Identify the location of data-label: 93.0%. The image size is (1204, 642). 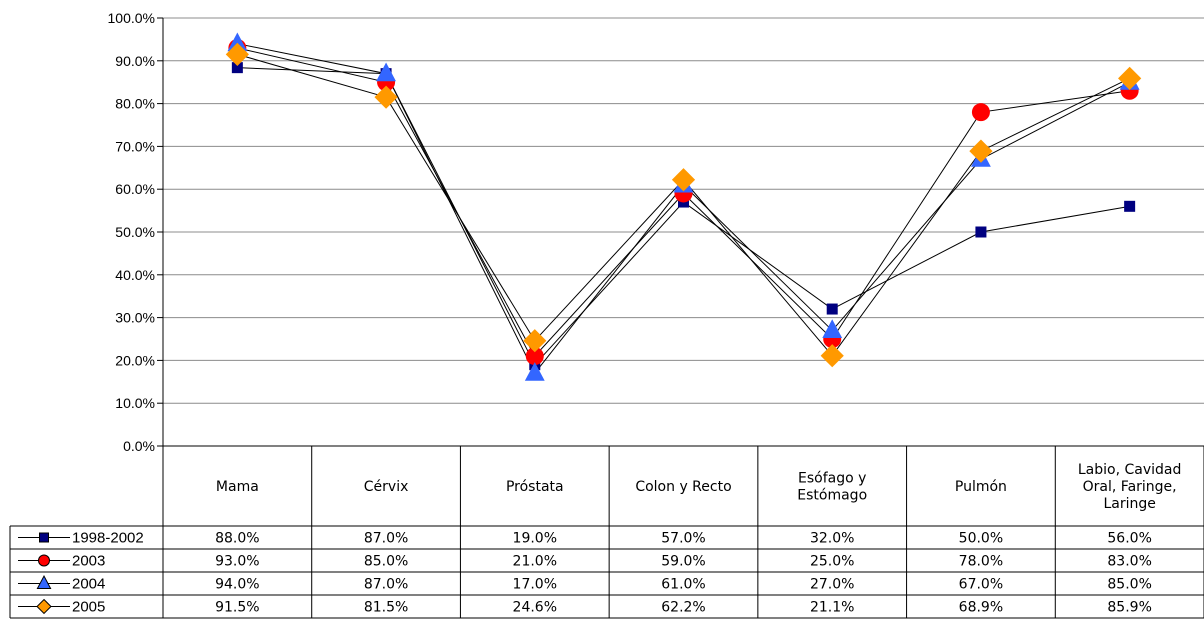
(237, 562).